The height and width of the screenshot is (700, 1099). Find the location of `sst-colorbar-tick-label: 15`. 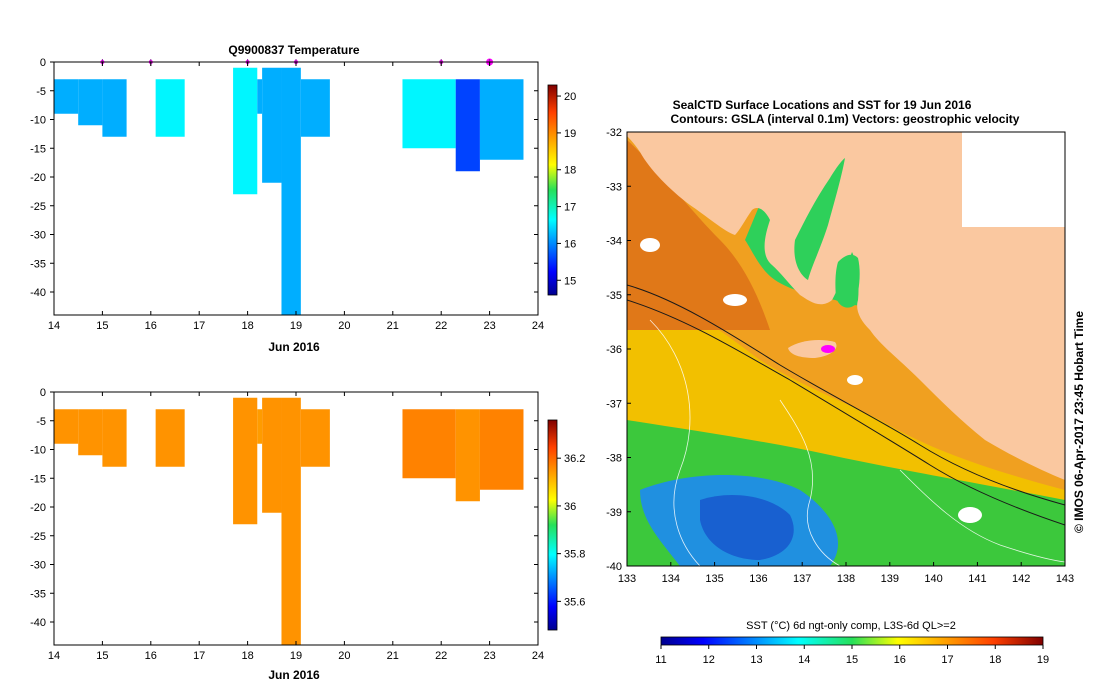

sst-colorbar-tick-label: 15 is located at coordinates (852, 660).